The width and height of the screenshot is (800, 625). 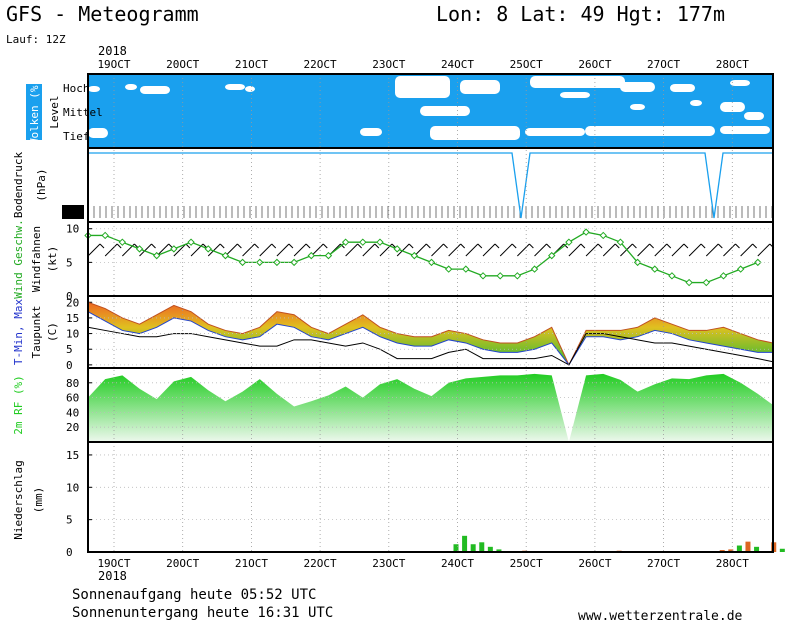 What do you see at coordinates (76, 136) in the screenshot?
I see `cloud-level-low: Tief` at bounding box center [76, 136].